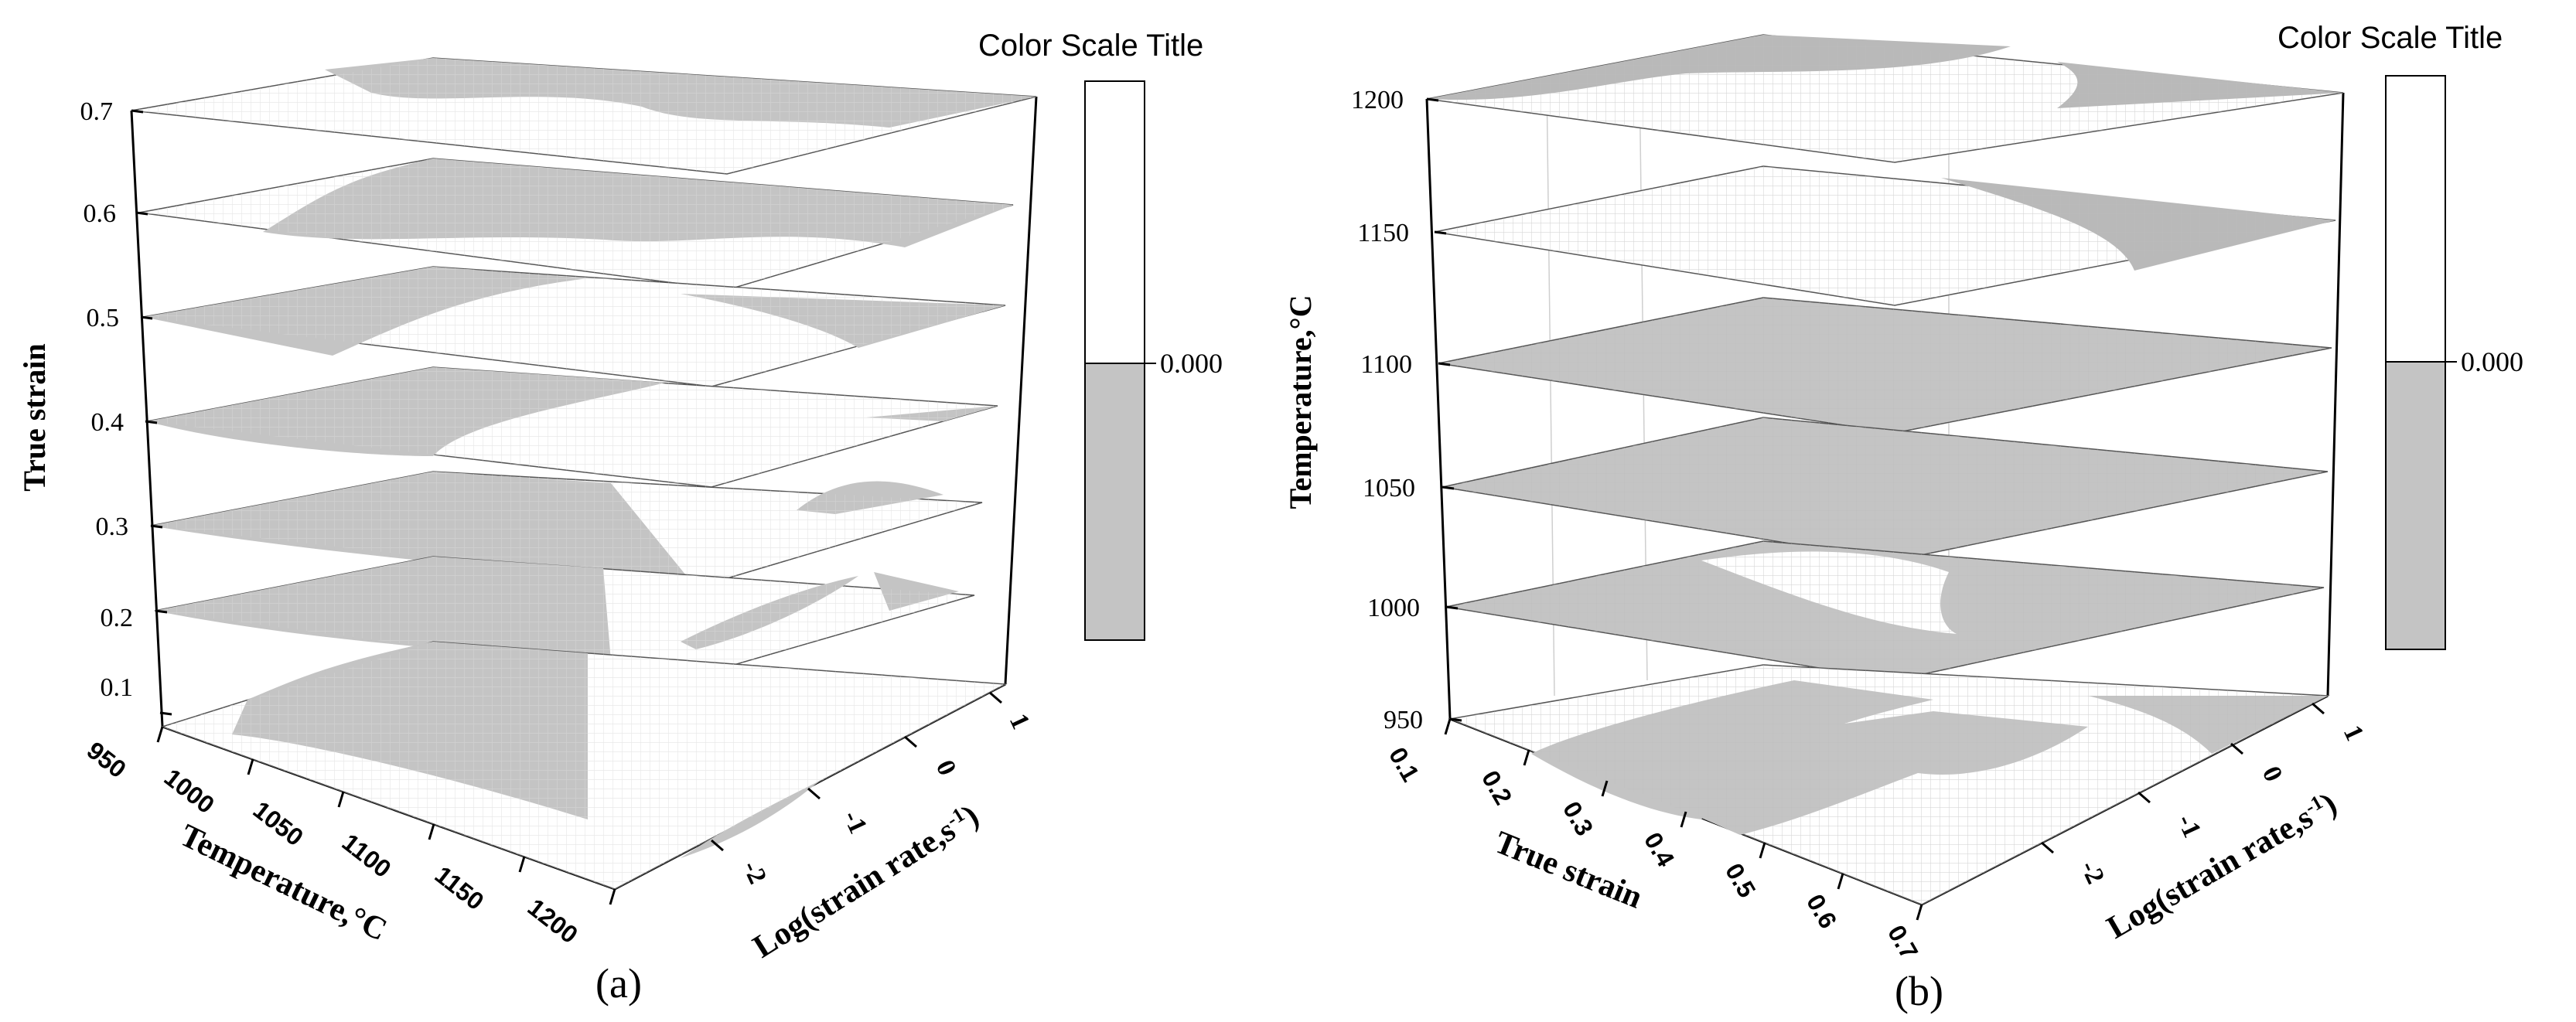  What do you see at coordinates (857, 772) in the screenshot?
I see `panel-a-y-ticks` at bounding box center [857, 772].